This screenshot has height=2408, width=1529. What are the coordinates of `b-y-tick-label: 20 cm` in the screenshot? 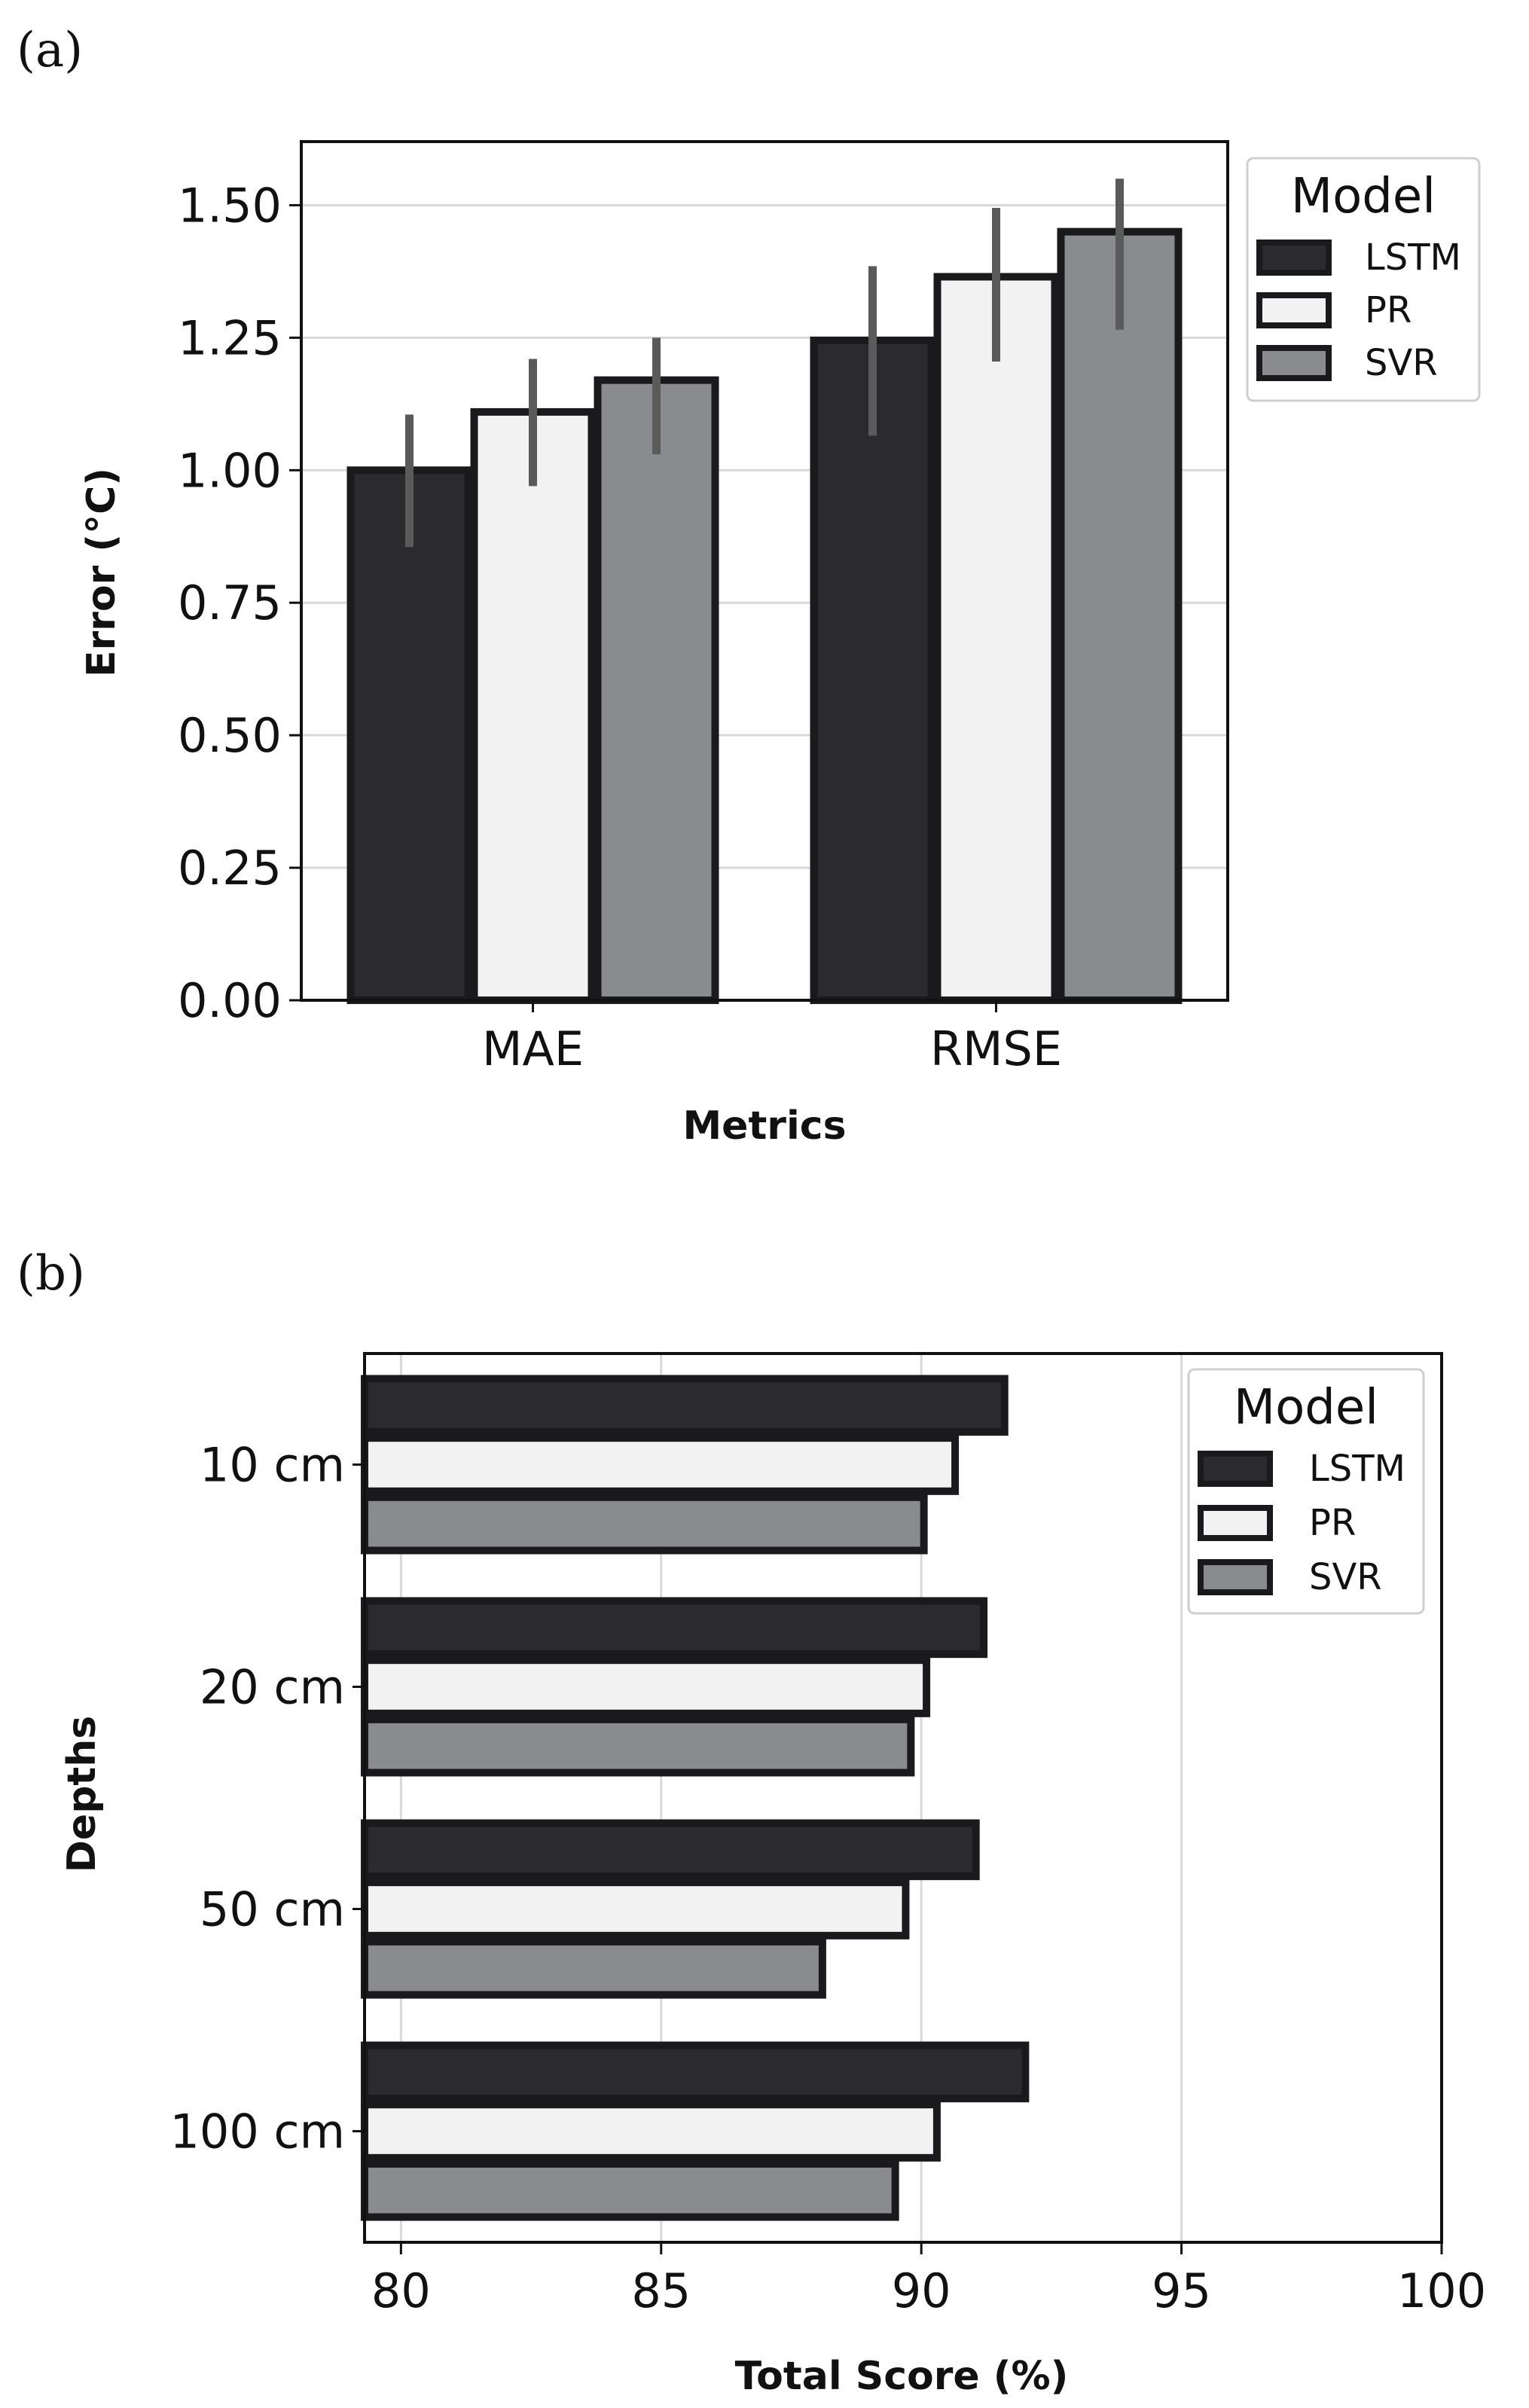 It's located at (272, 1688).